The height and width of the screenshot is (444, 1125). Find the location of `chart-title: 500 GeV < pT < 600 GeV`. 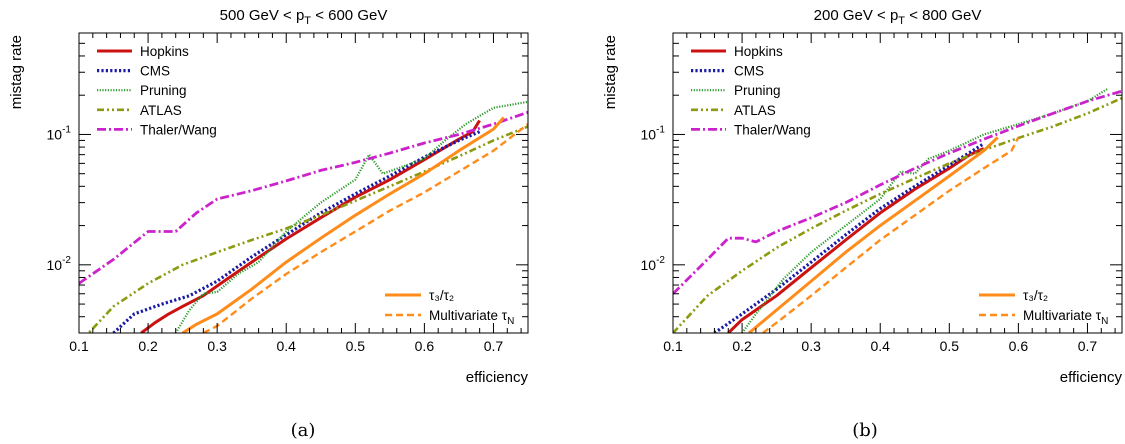

chart-title: 500 GeV < pT < 600 GeV is located at coordinates (304, 17).